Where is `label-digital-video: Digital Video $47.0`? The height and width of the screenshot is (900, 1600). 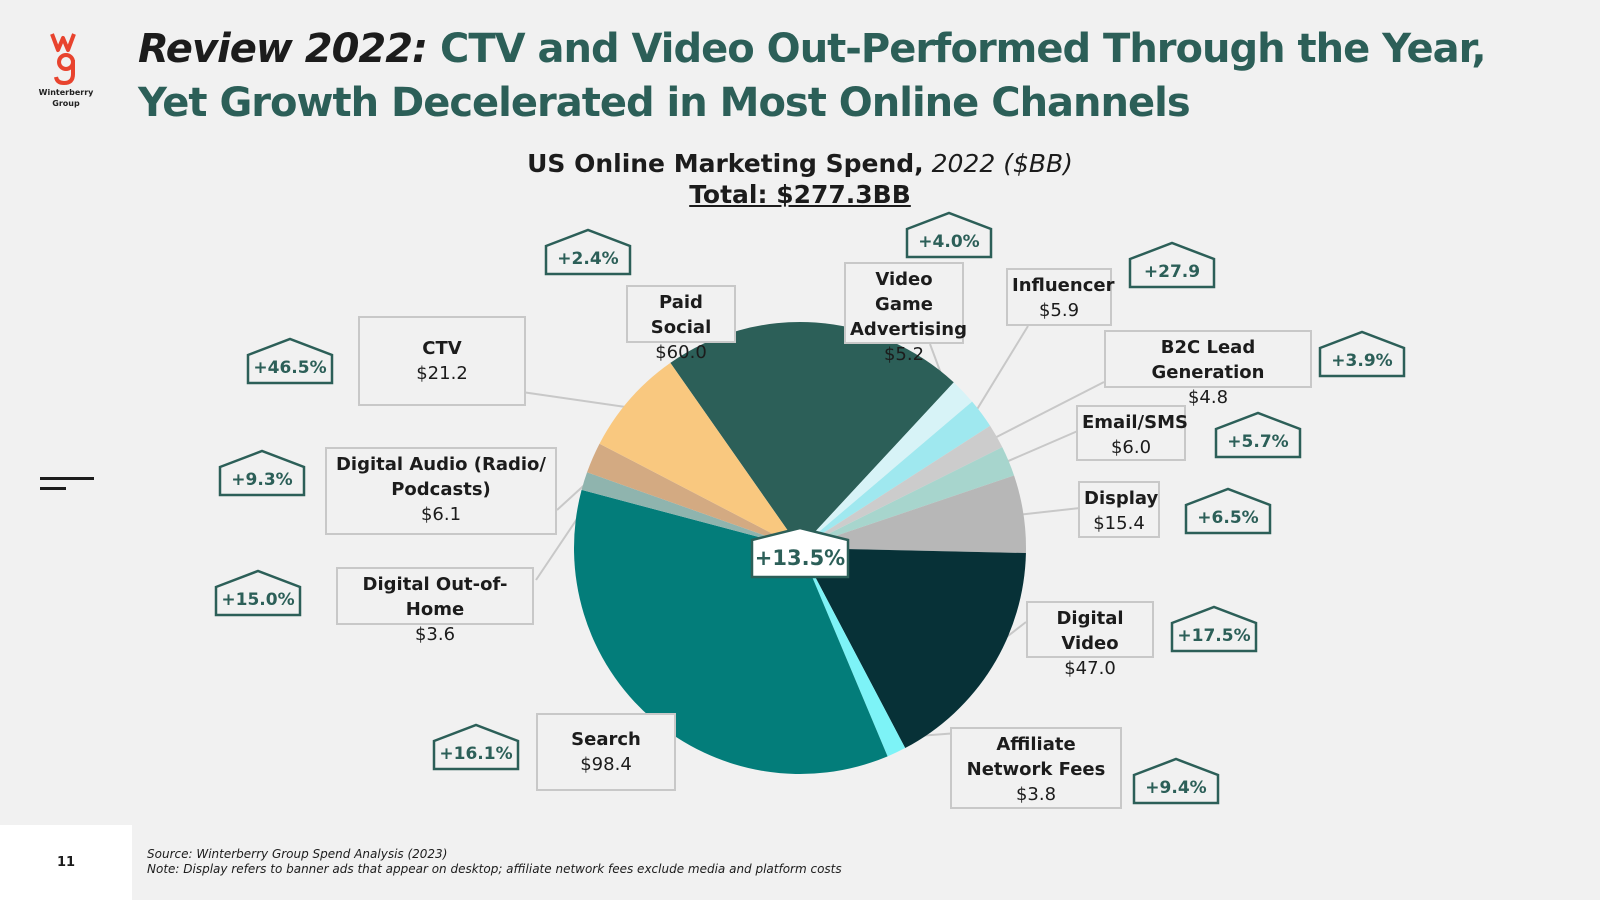 label-digital-video: Digital Video $47.0 is located at coordinates (1090, 640).